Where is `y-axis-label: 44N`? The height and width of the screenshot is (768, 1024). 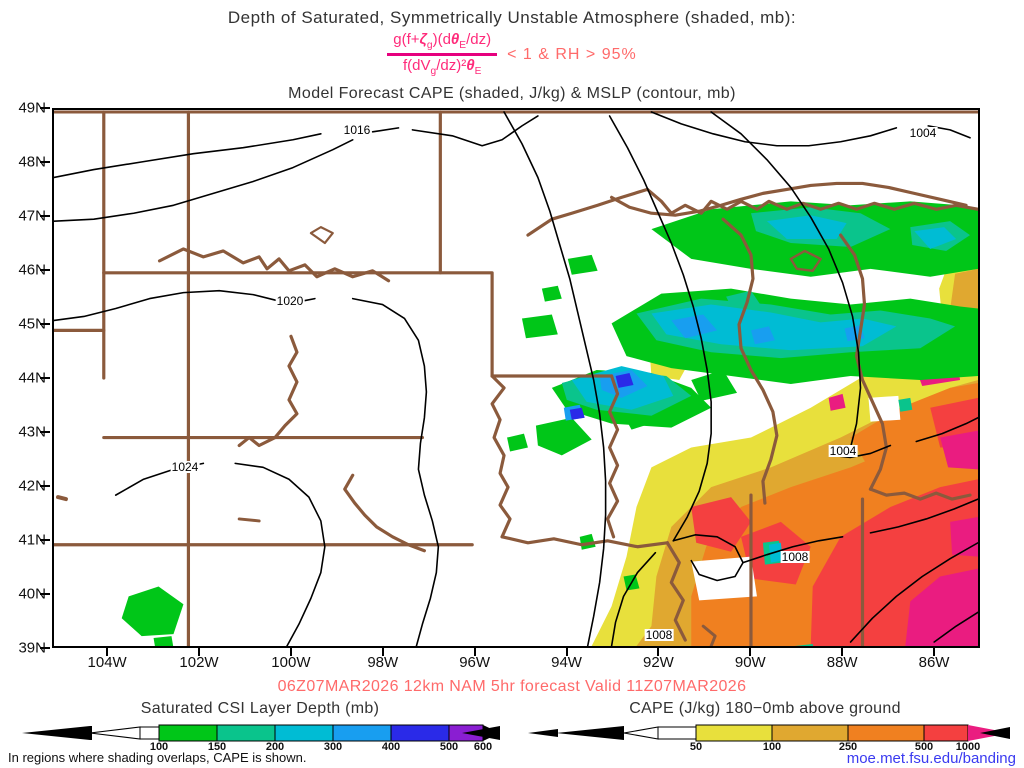
y-axis-label: 44N is located at coordinates (32, 378).